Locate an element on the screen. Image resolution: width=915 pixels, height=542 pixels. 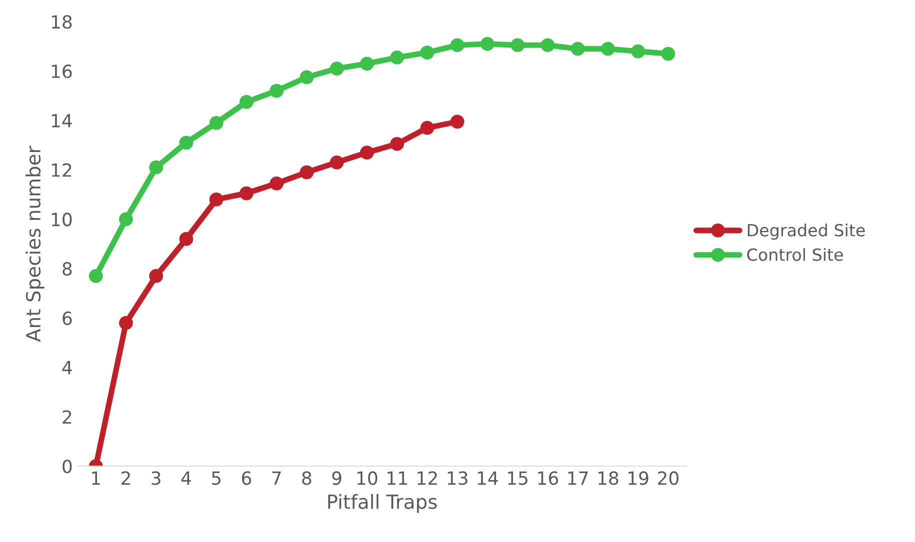
x-tick-label: 5 is located at coordinates (216, 478).